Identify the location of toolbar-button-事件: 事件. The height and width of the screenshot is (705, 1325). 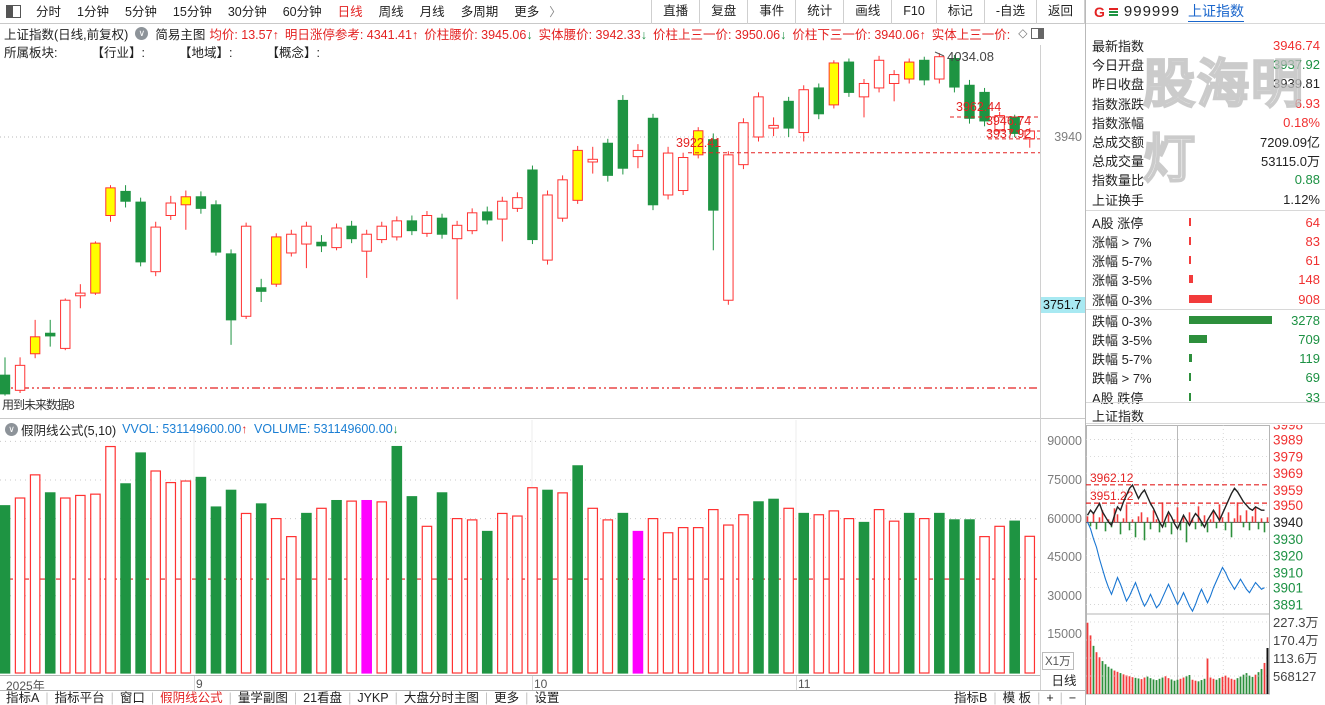
(772, 12).